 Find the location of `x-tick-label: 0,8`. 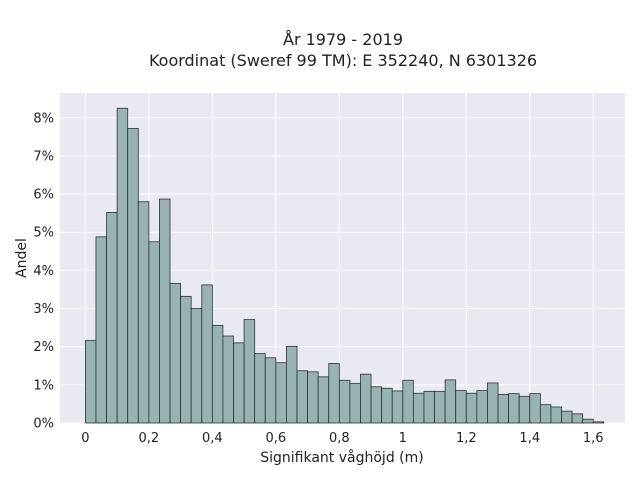

x-tick-label: 0,8 is located at coordinates (339, 438).